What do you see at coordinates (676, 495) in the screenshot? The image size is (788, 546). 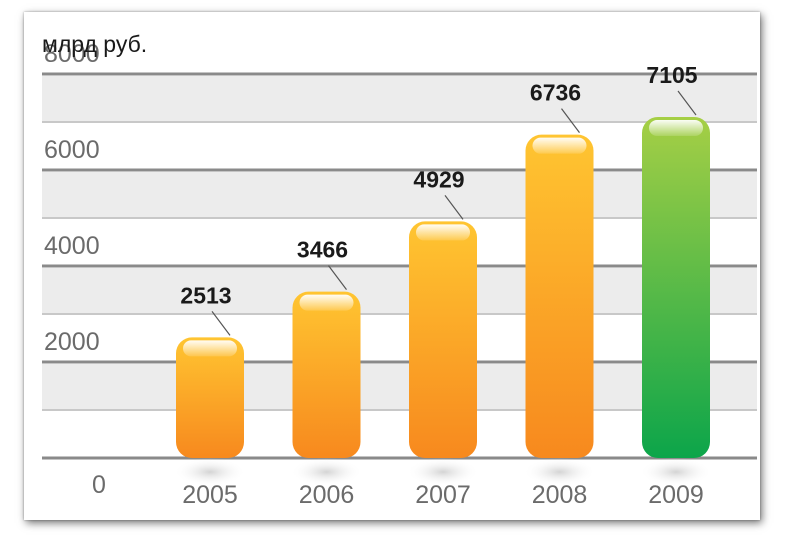 I see `x-category-label: 2009` at bounding box center [676, 495].